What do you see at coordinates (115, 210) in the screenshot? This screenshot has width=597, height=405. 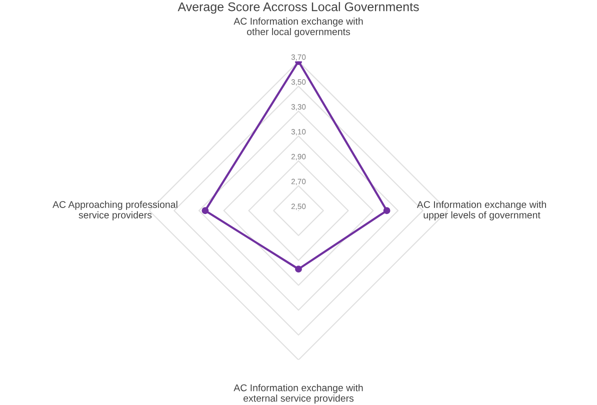 I see `spoke-label: AC Approaching professional service providers` at bounding box center [115, 210].